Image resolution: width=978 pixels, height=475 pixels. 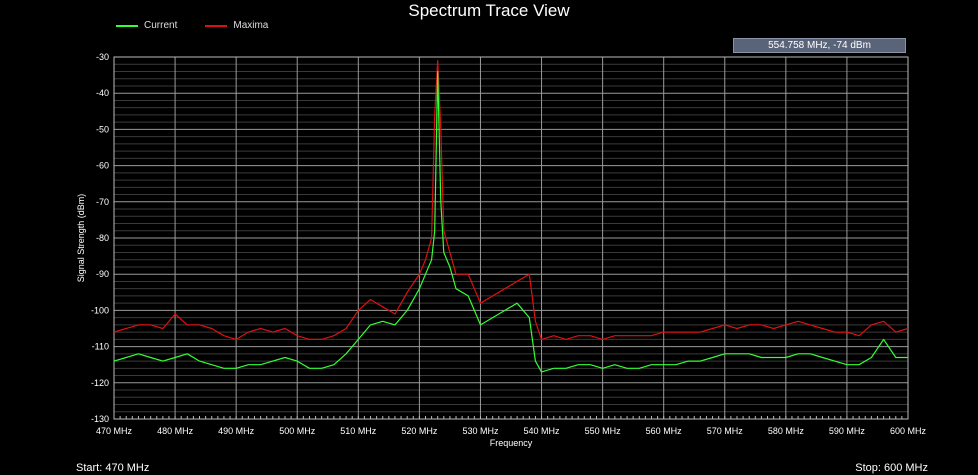 What do you see at coordinates (908, 431) in the screenshot?
I see `x-tick-label: 600 MHz` at bounding box center [908, 431].